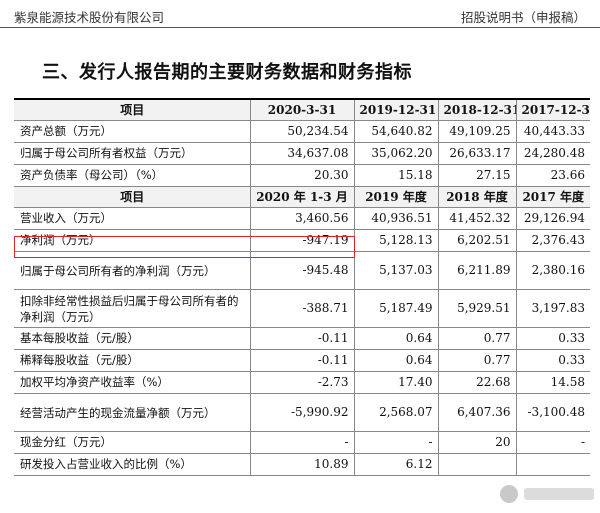  What do you see at coordinates (396, 464) in the screenshot?
I see `cell-value: 6.12` at bounding box center [396, 464].